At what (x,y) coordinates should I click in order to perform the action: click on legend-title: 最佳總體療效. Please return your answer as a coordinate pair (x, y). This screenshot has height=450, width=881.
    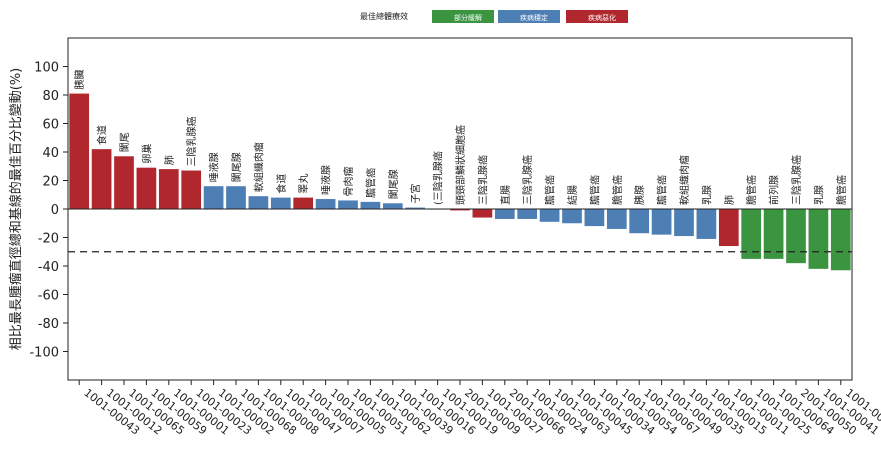
    Looking at the image, I should click on (384, 16).